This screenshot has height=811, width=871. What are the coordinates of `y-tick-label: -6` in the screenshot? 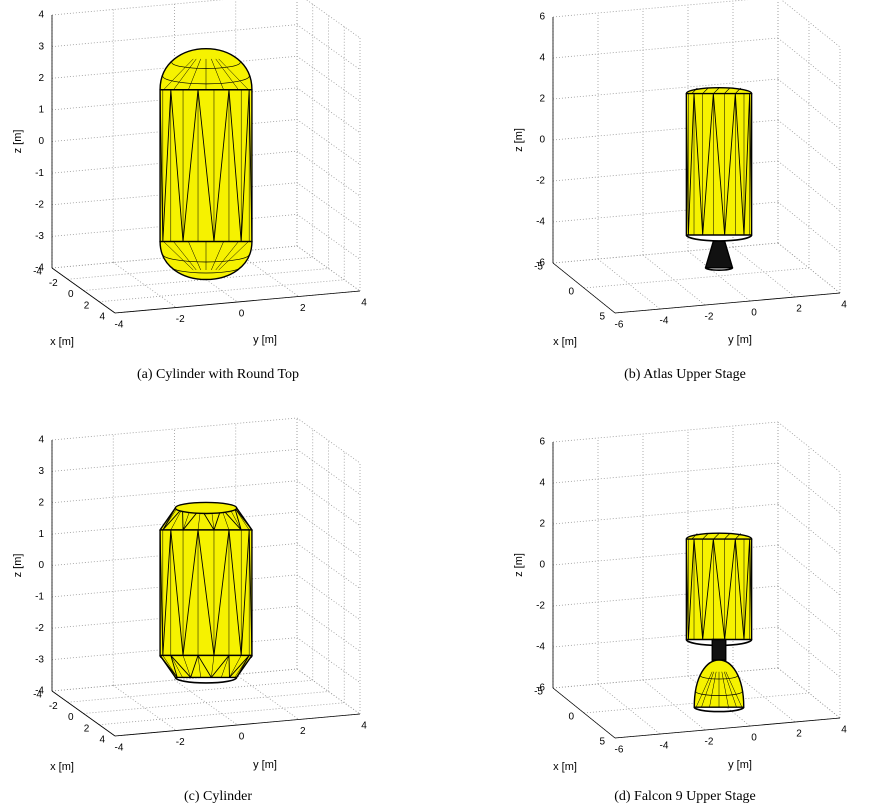 It's located at (619, 325).